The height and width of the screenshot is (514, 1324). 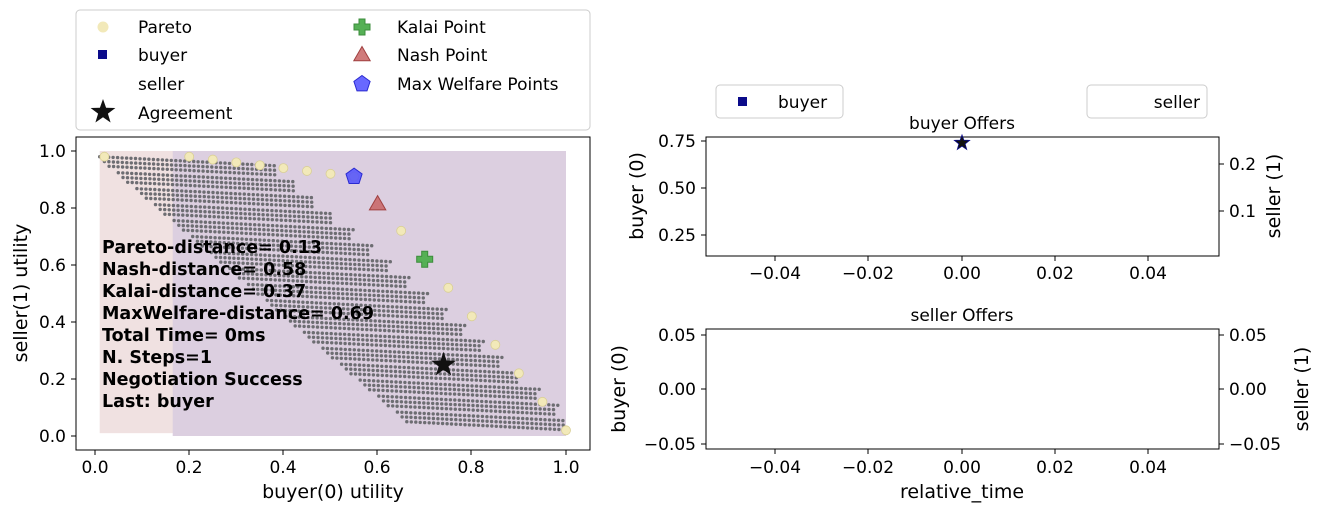 I want to click on nash-marker, so click(x=377, y=202).